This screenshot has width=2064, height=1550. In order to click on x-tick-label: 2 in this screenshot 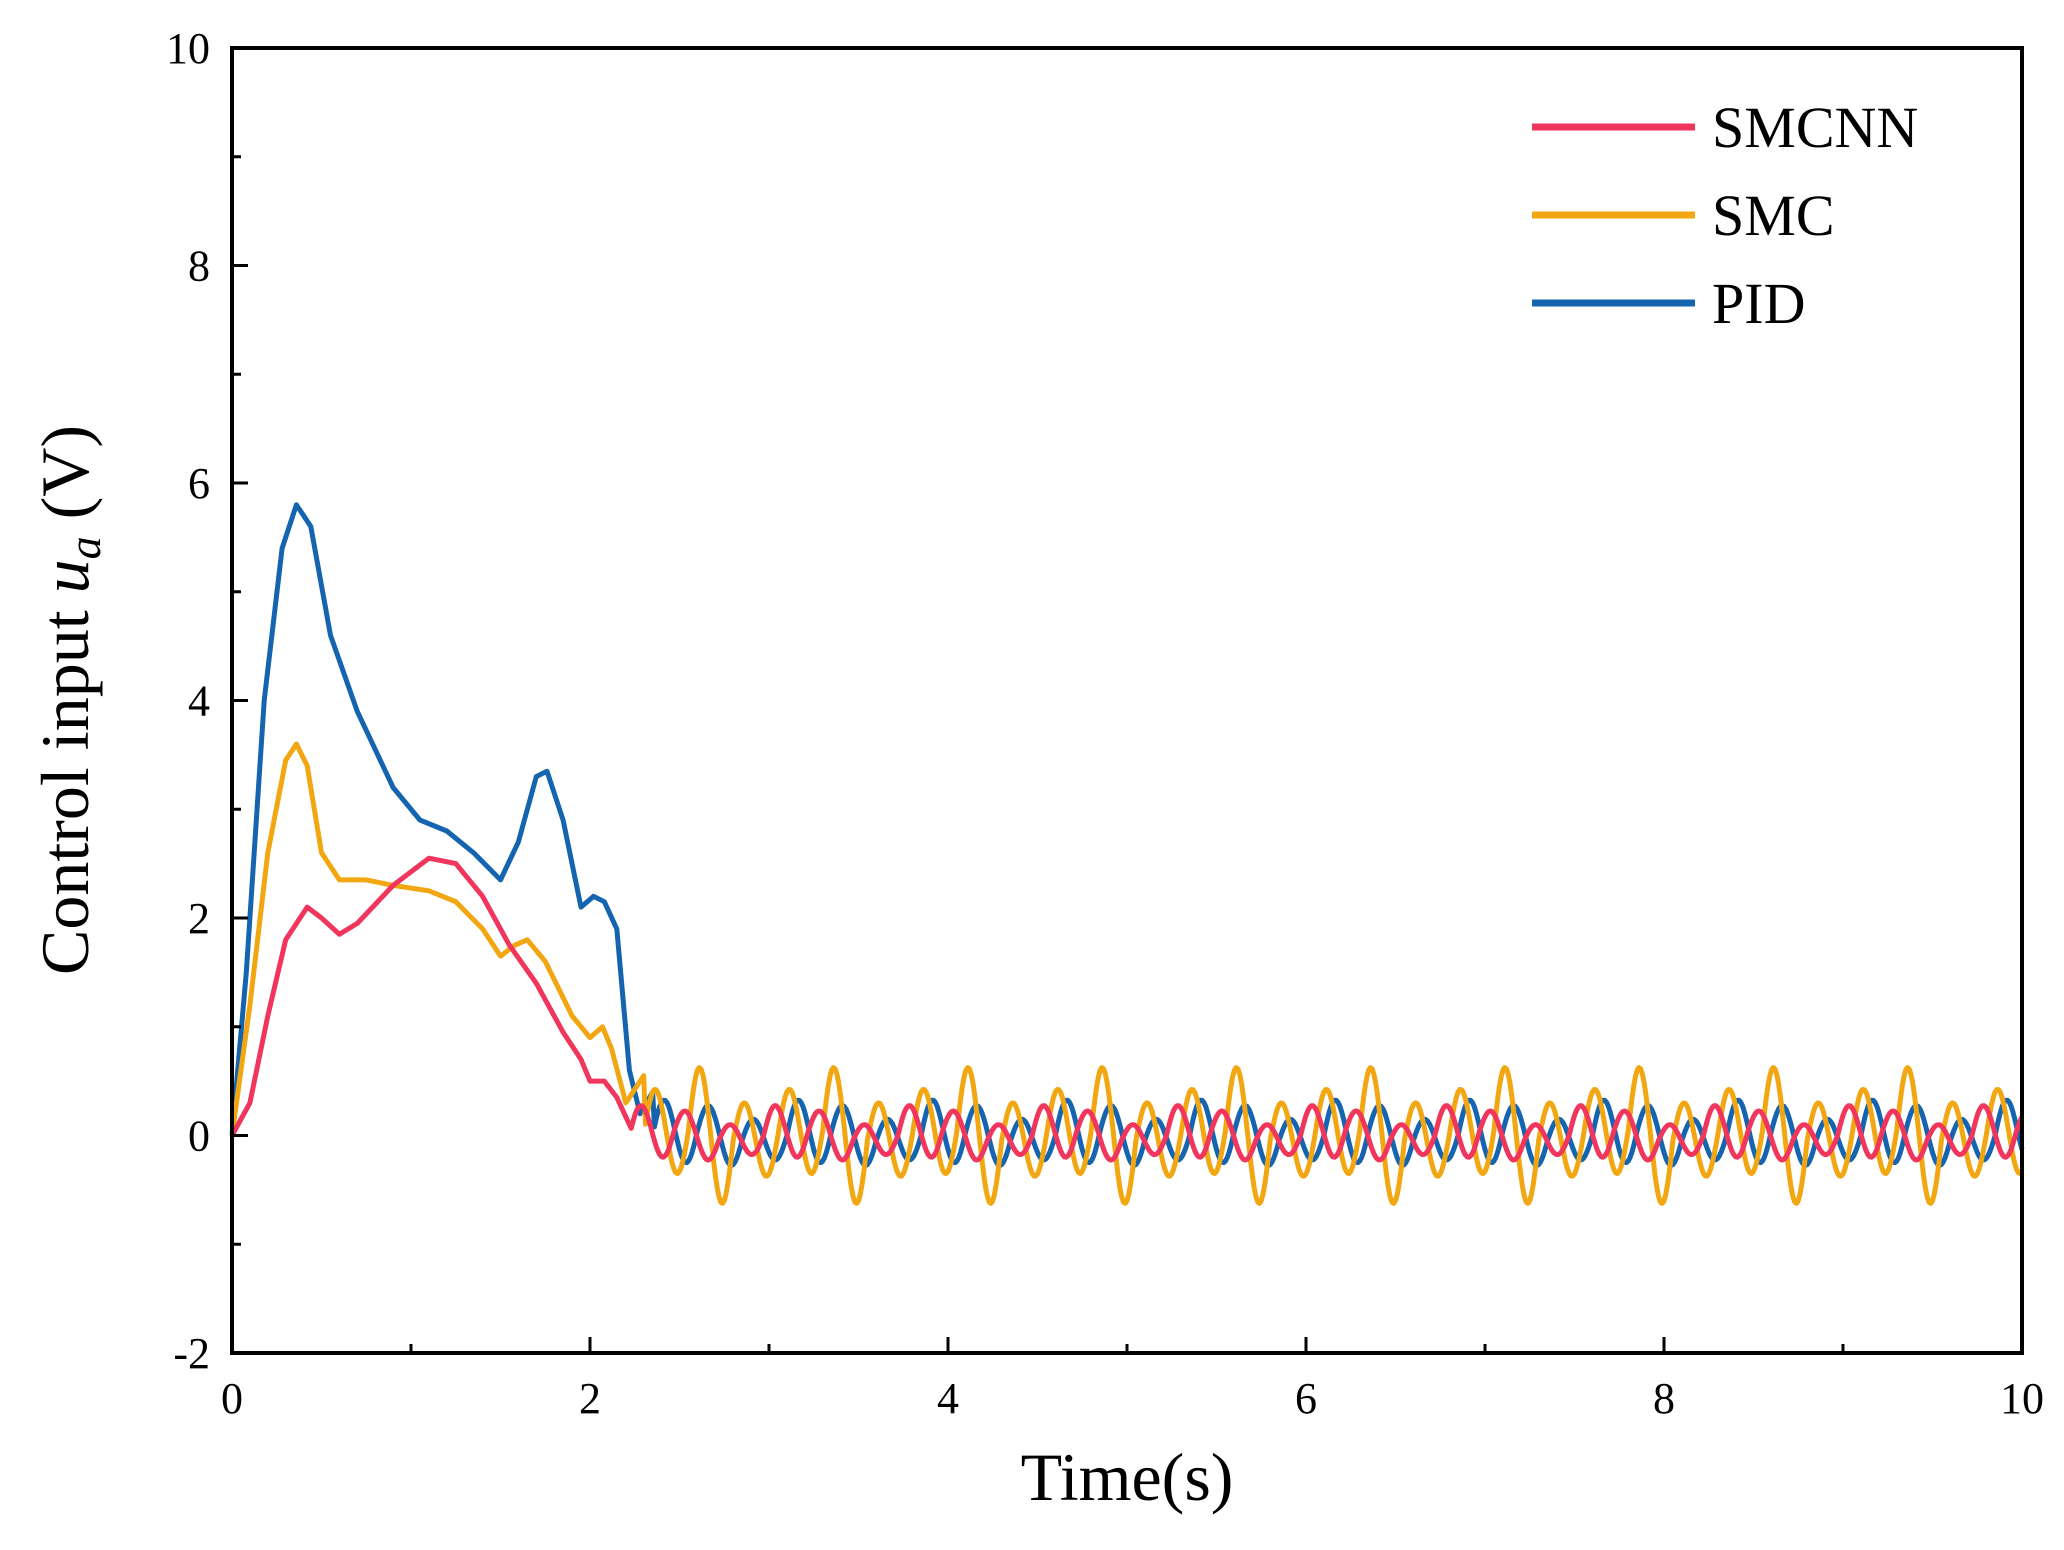, I will do `click(590, 1398)`.